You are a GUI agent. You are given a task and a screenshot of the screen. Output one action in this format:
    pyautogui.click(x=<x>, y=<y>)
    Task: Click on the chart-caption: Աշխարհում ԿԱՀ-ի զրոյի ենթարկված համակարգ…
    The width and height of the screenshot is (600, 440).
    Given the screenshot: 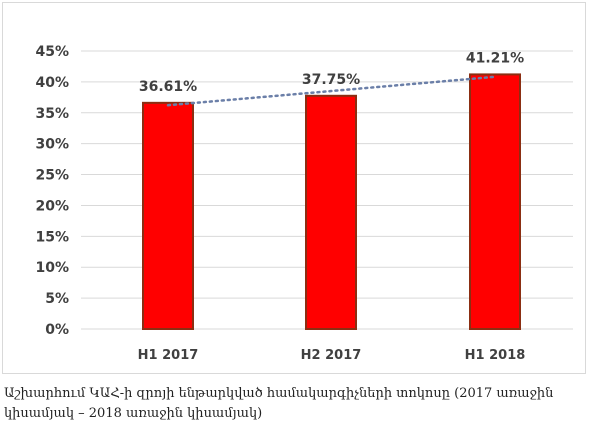 What is the action you would take?
    pyautogui.click(x=279, y=403)
    